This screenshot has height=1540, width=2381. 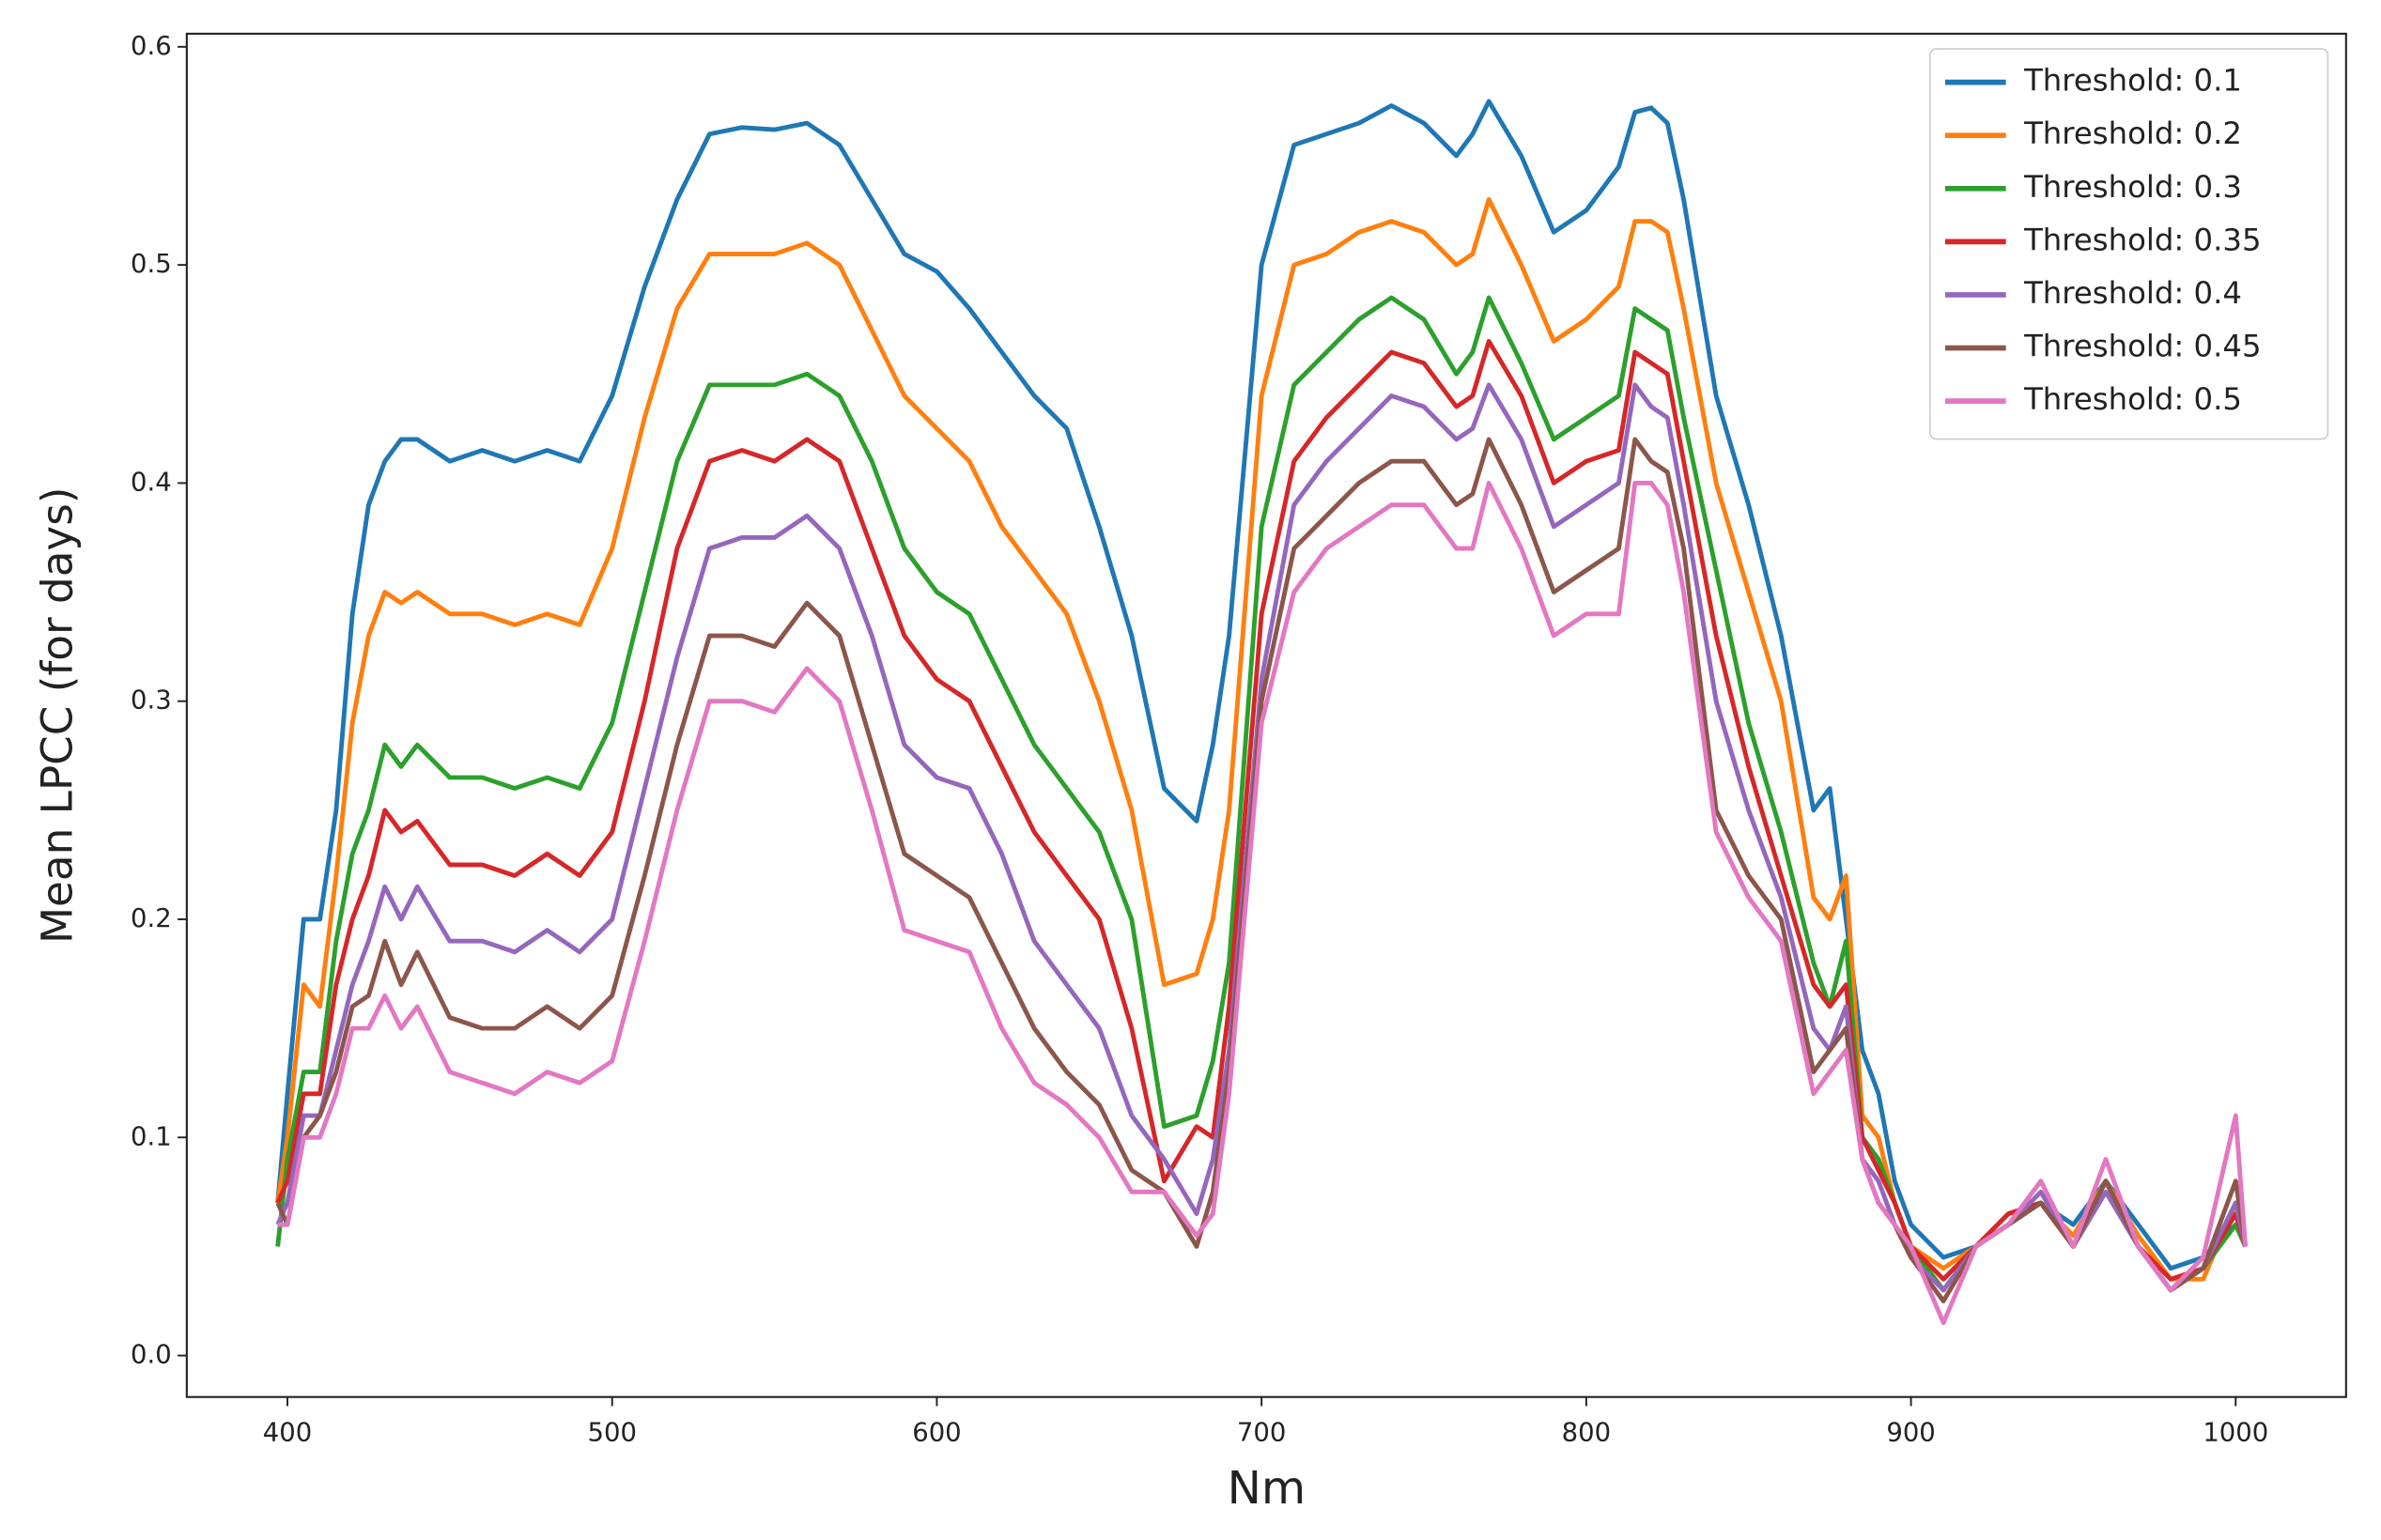 What do you see at coordinates (2133, 399) in the screenshot?
I see `legend-label: Threshold: 0.5` at bounding box center [2133, 399].